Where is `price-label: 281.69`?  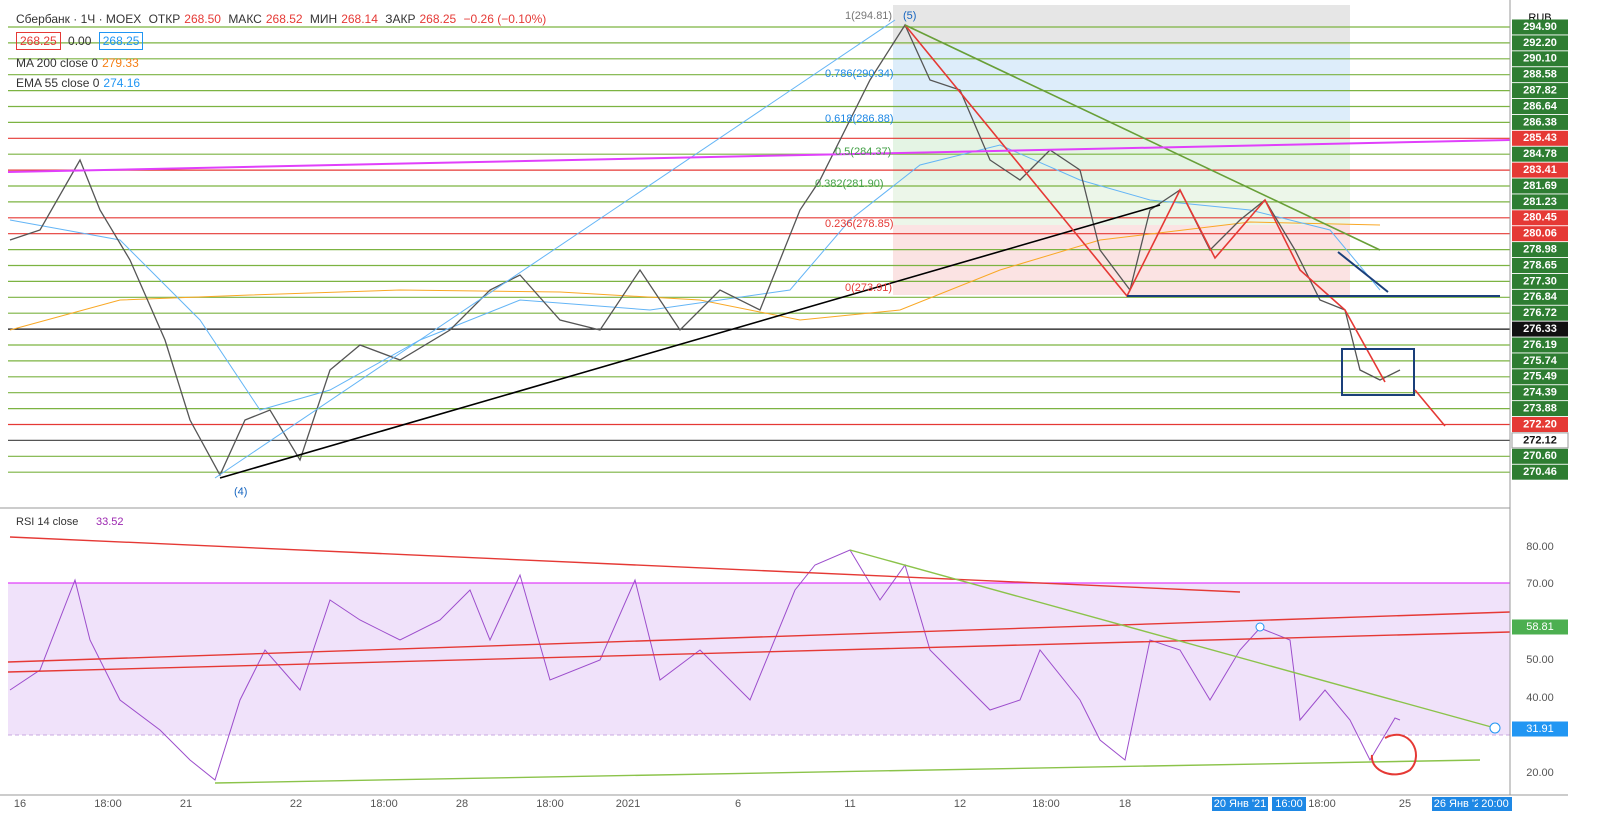
price-label: 281.69 is located at coordinates (1540, 186).